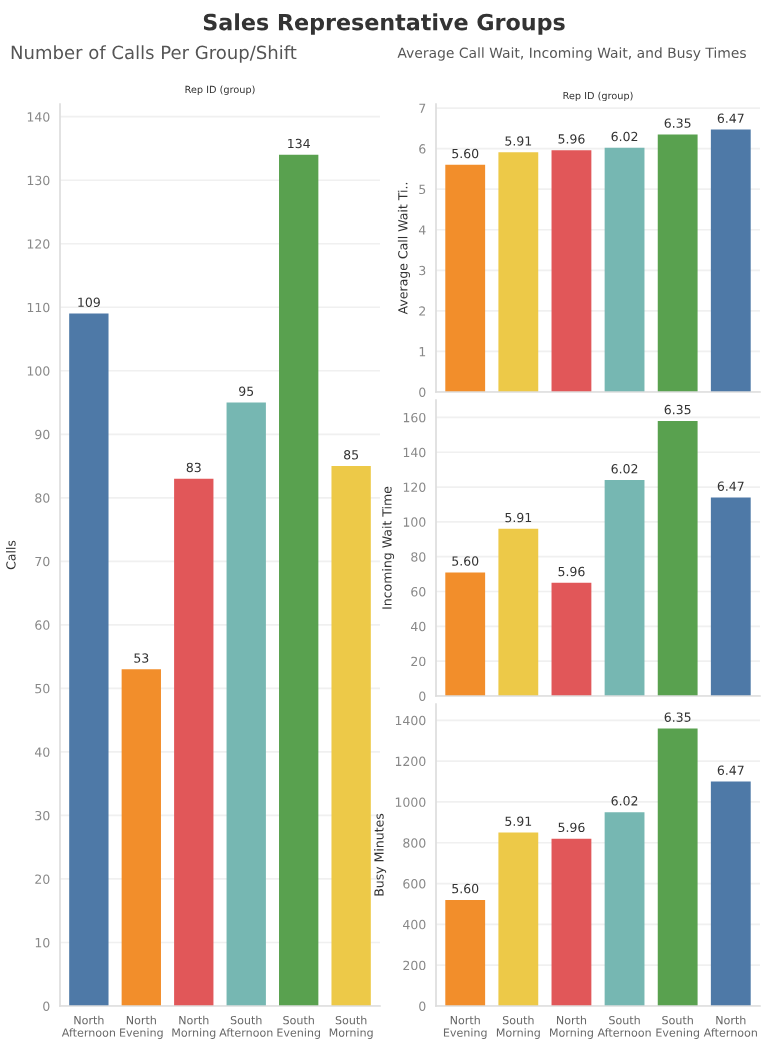 This screenshot has height=1044, width=768. I want to click on chart-title: Sales Representative Groups, so click(384, 24).